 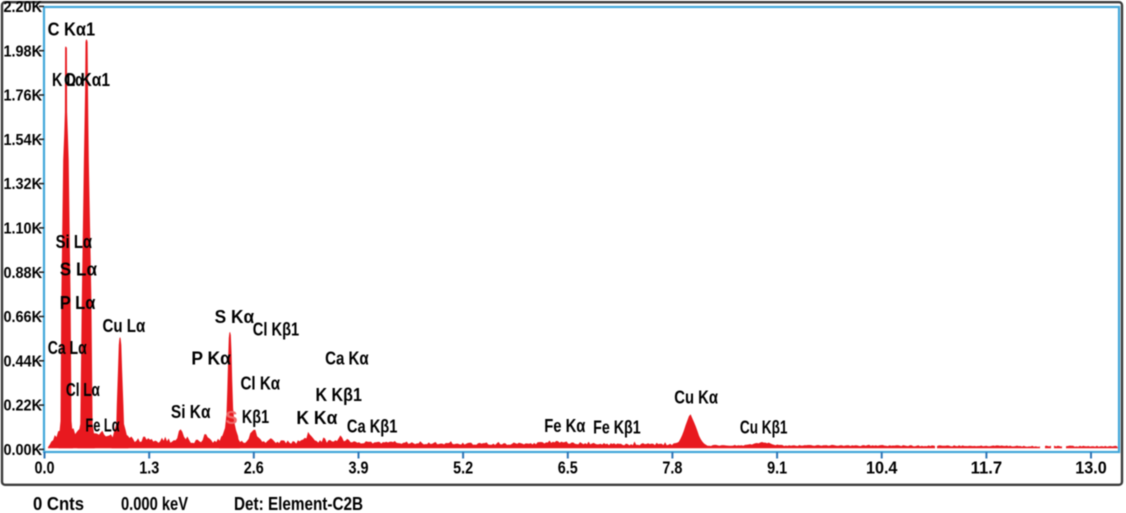 I want to click on svg-text: 5.2, so click(x=463, y=468).